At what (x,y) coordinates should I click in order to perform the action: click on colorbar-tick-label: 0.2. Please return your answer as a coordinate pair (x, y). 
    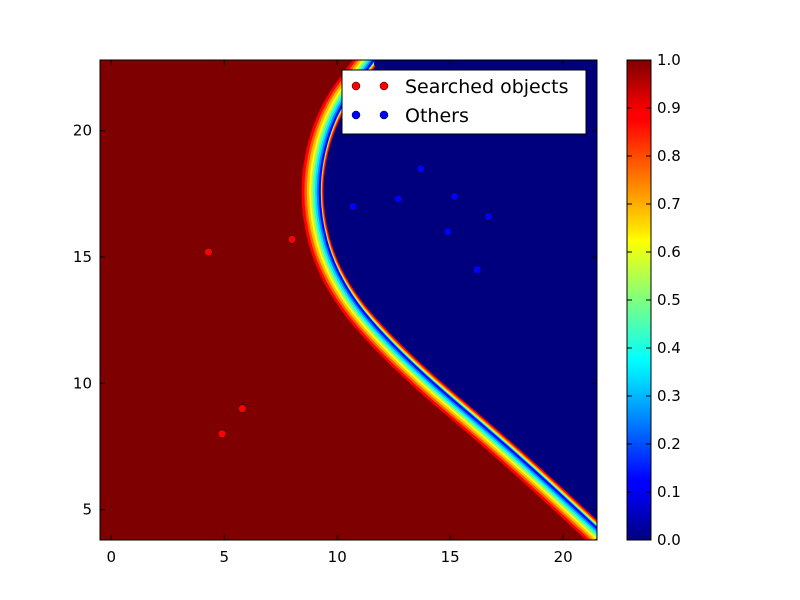
    Looking at the image, I should click on (669, 444).